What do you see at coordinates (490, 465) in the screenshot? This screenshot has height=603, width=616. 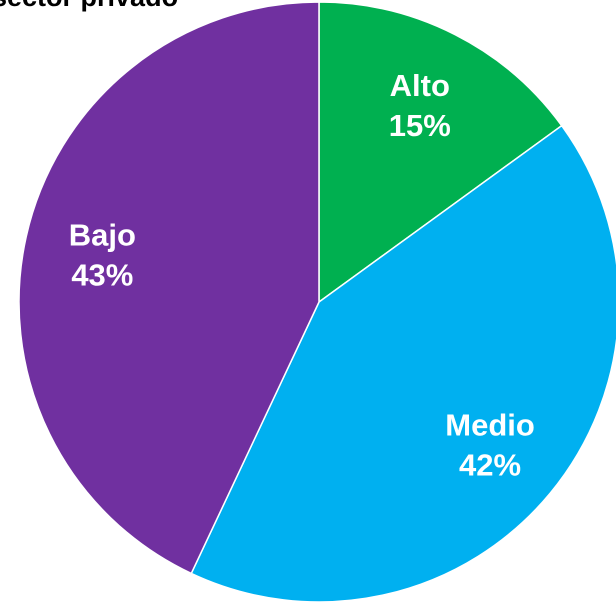 I see `slice-value: 42%` at bounding box center [490, 465].